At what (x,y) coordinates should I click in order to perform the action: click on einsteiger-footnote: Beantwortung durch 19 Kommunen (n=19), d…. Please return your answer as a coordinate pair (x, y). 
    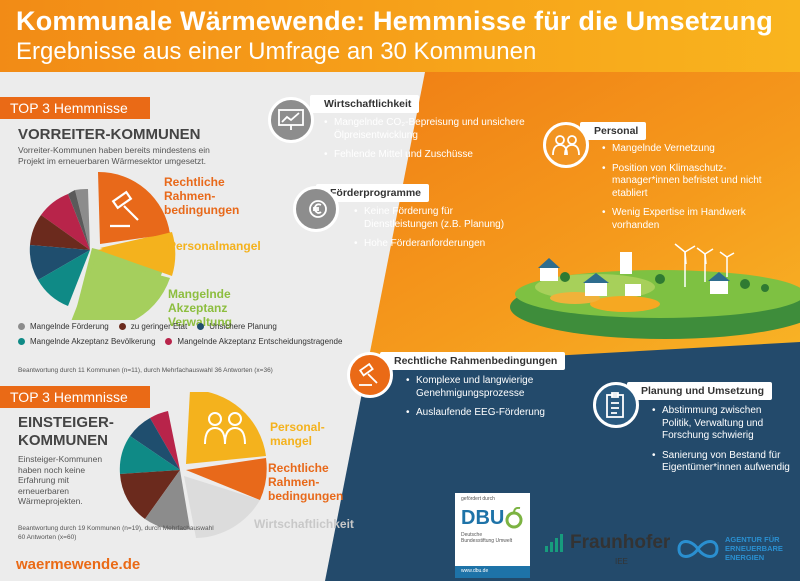
    Looking at the image, I should click on (116, 533).